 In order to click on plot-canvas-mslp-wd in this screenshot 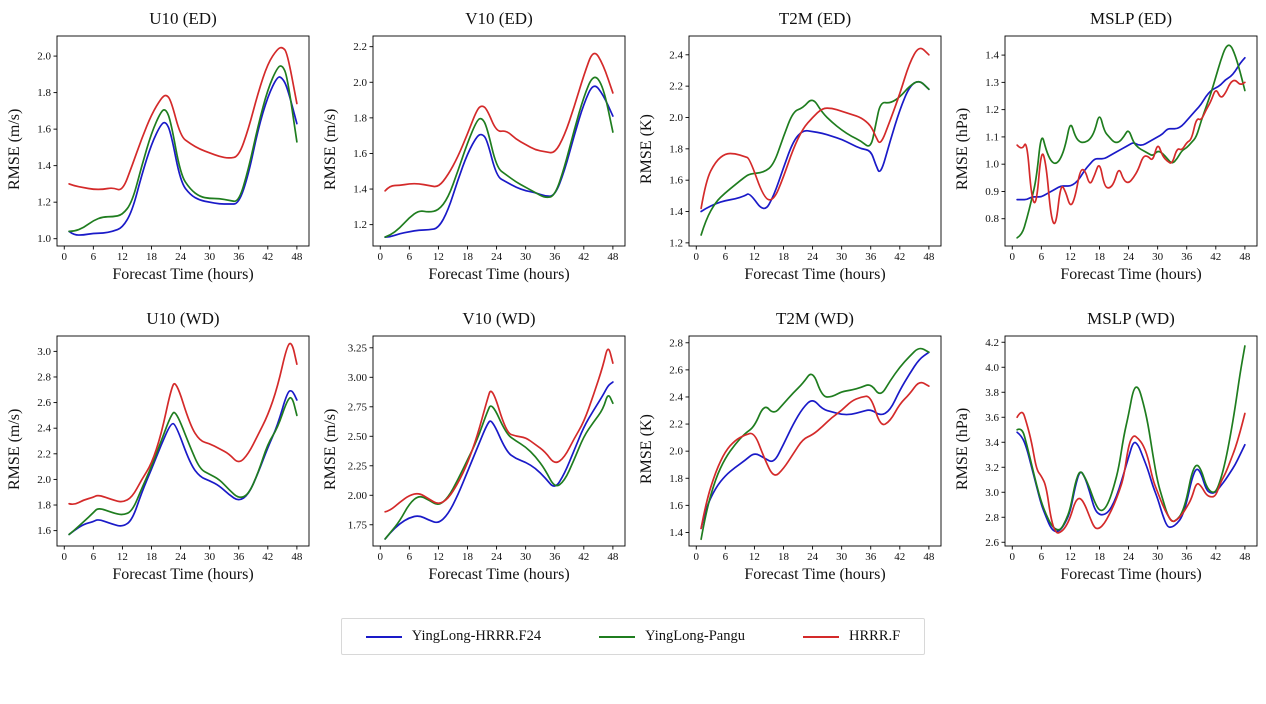, I will do `click(1107, 449)`.